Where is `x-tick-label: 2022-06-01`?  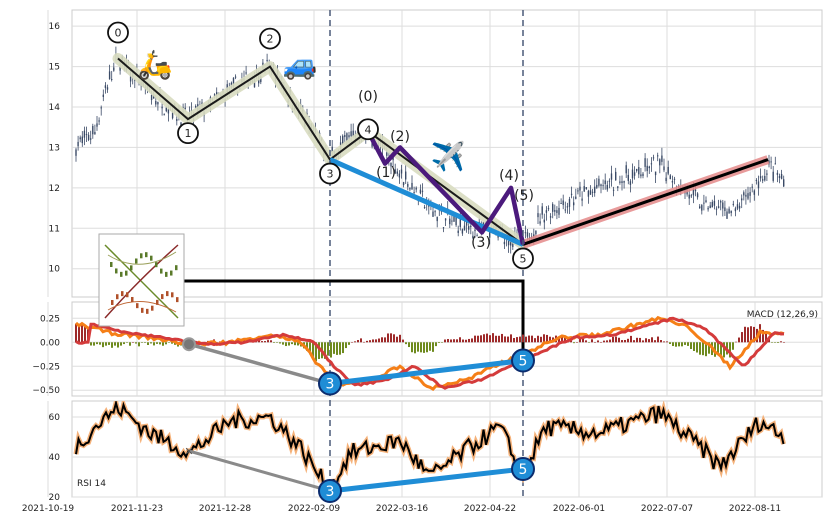
x-tick-label: 2022-06-01 is located at coordinates (579, 509).